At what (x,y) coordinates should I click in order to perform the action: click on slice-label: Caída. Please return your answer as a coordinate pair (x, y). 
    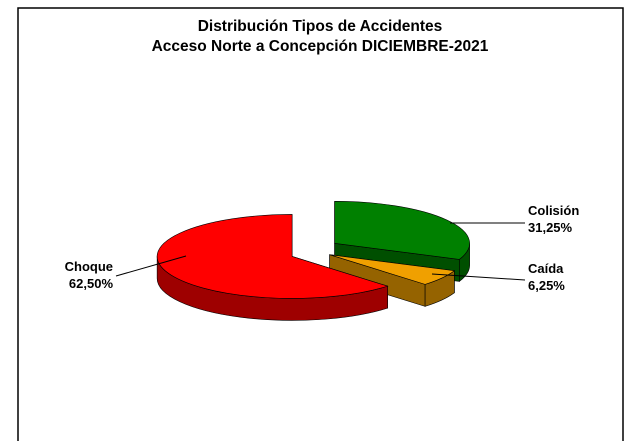
    Looking at the image, I should click on (546, 268).